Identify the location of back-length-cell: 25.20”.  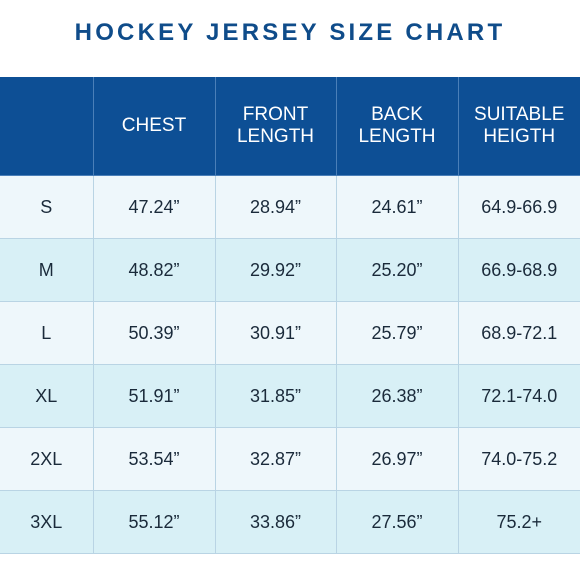
(397, 270).